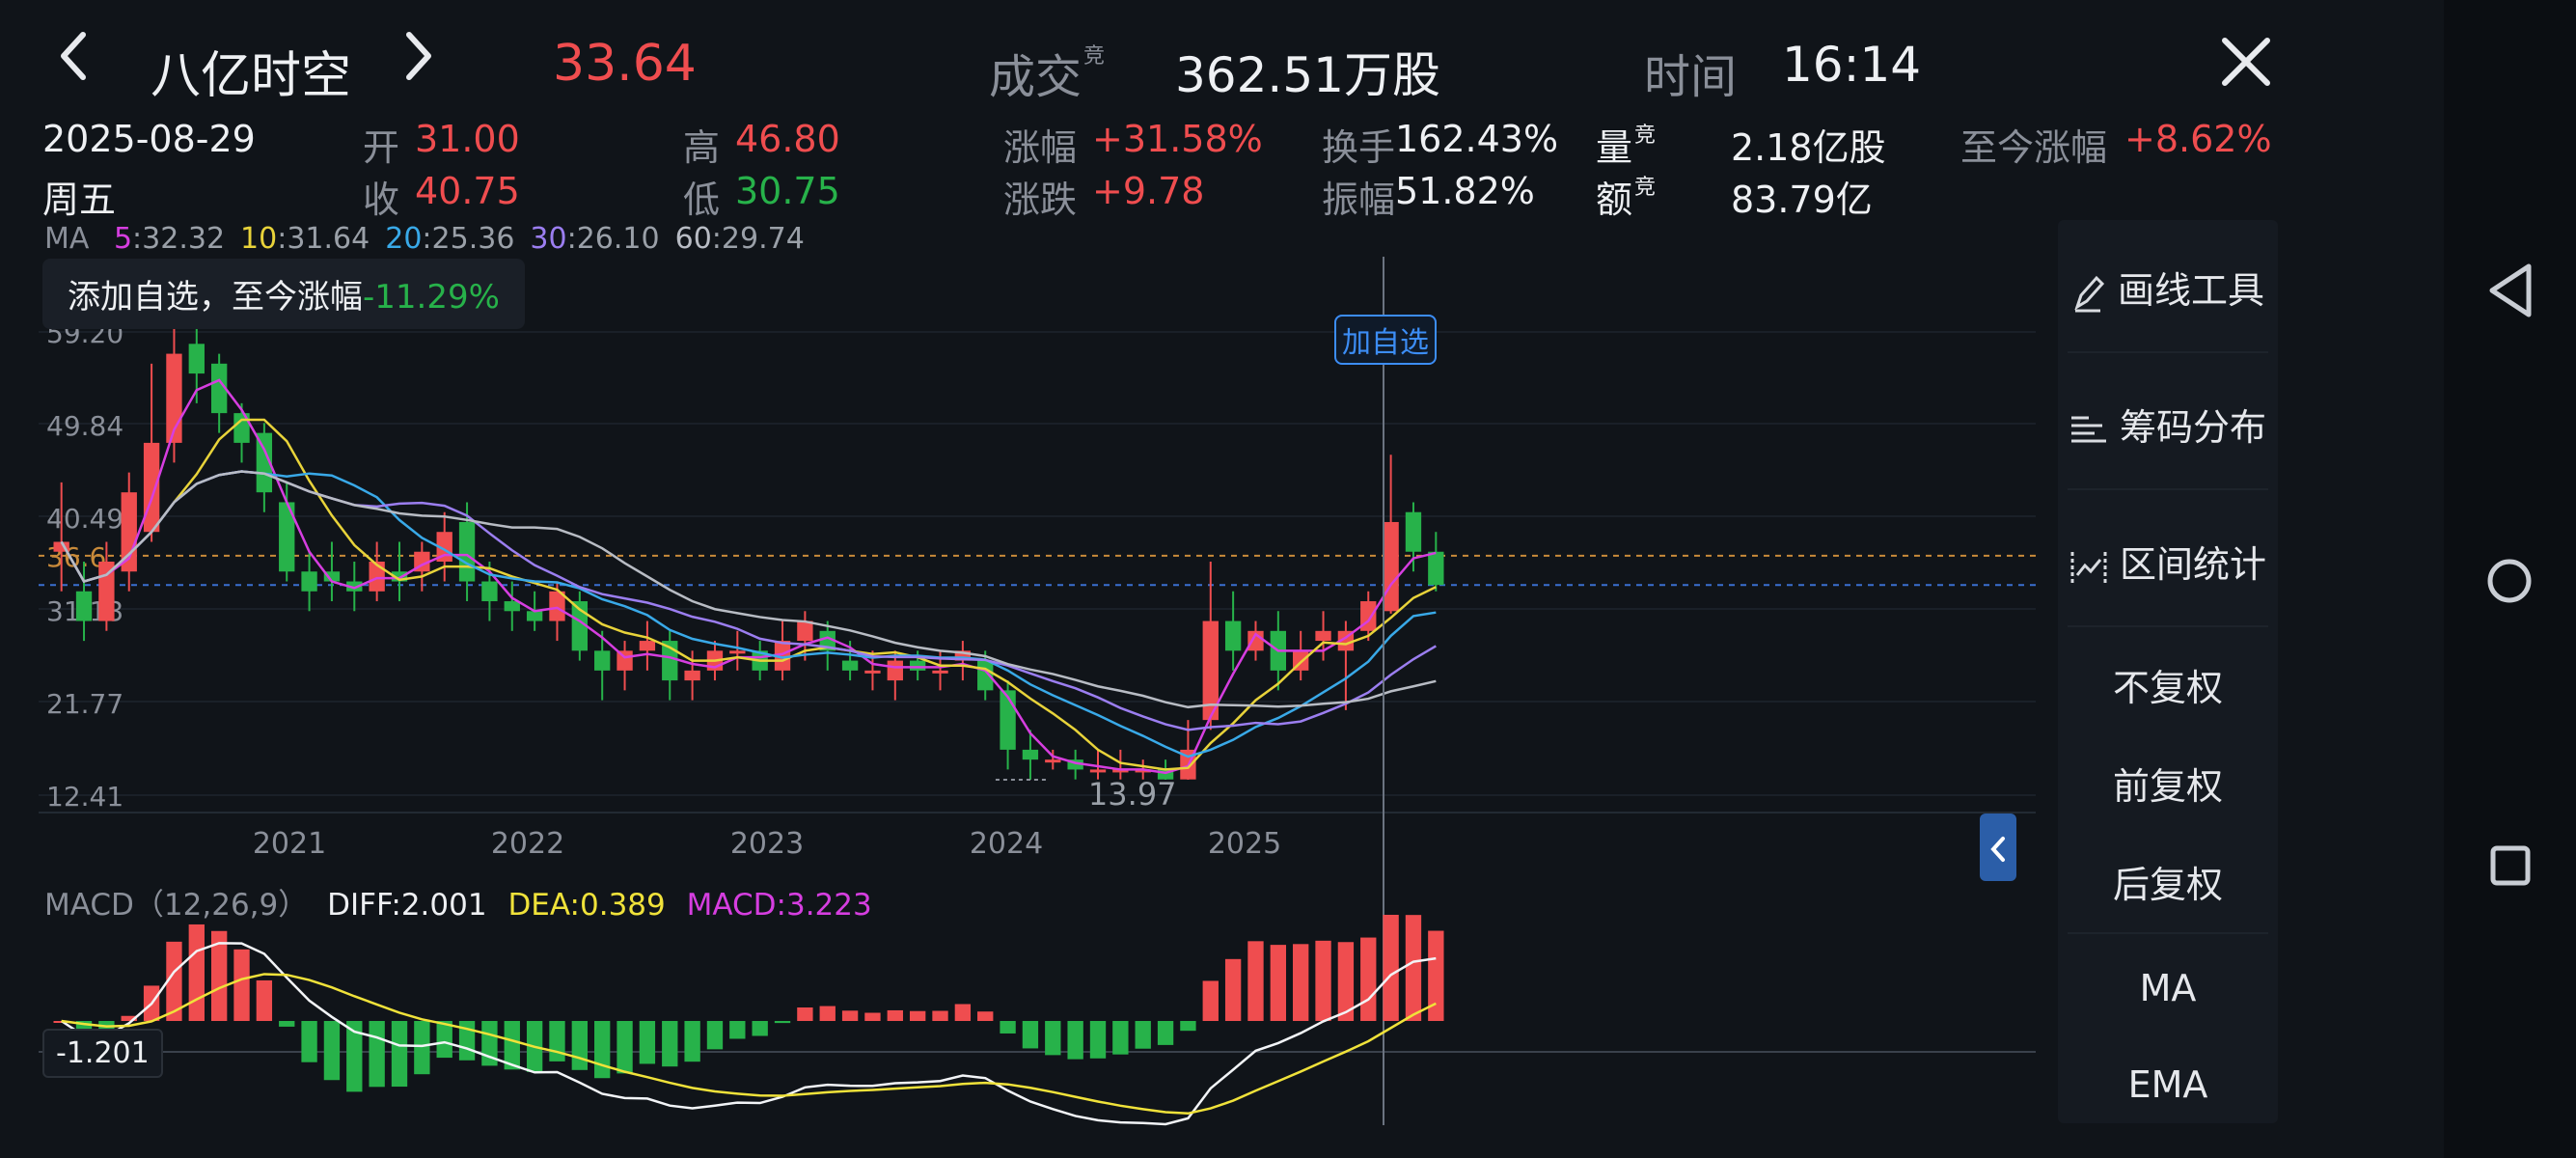 The width and height of the screenshot is (2576, 1158). I want to click on collapse-panel-button, so click(1998, 847).